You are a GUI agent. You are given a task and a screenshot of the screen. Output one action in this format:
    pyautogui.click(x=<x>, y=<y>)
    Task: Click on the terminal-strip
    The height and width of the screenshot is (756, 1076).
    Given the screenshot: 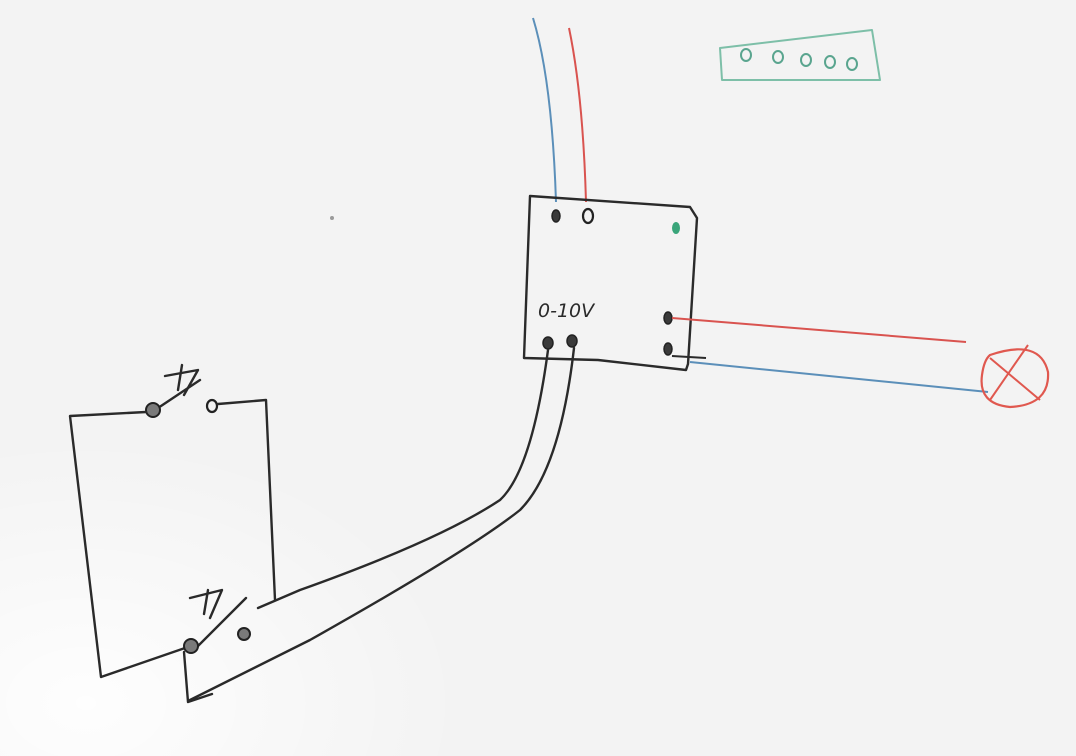 What is the action you would take?
    pyautogui.click(x=800, y=55)
    